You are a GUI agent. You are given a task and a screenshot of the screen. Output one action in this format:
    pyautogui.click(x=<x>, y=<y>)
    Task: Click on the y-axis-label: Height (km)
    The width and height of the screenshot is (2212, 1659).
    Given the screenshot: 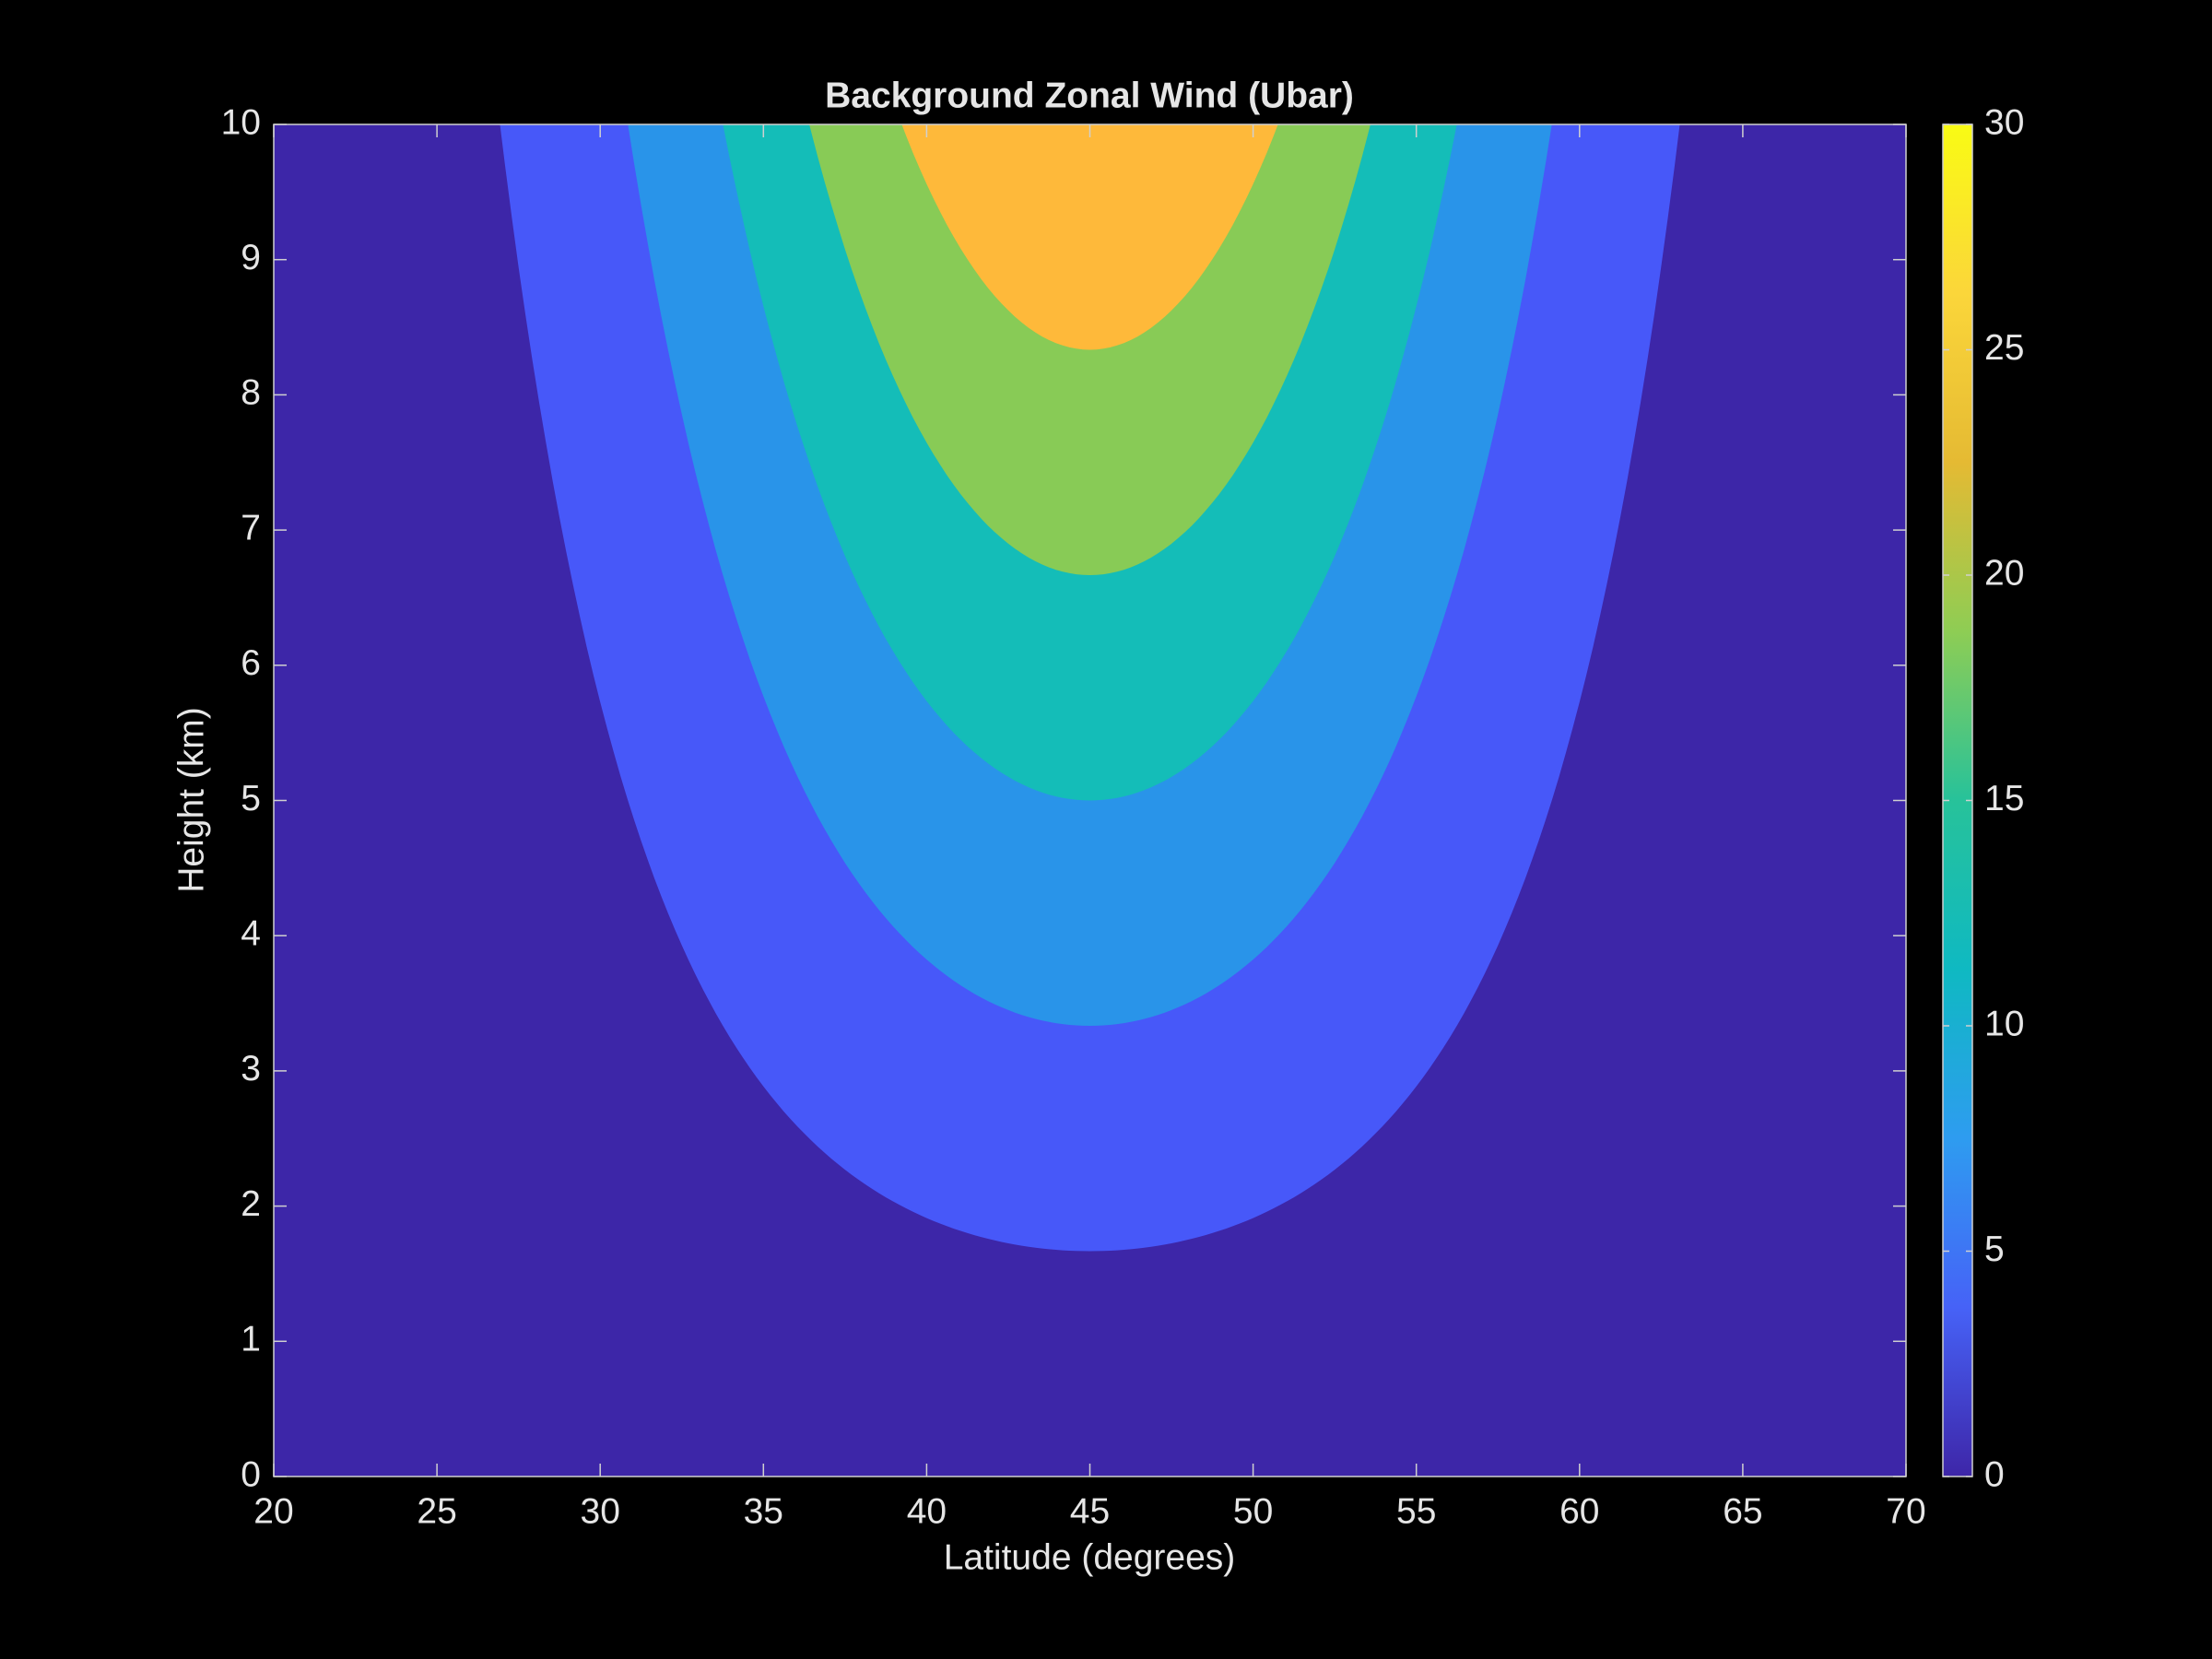 What is the action you would take?
    pyautogui.click(x=191, y=800)
    